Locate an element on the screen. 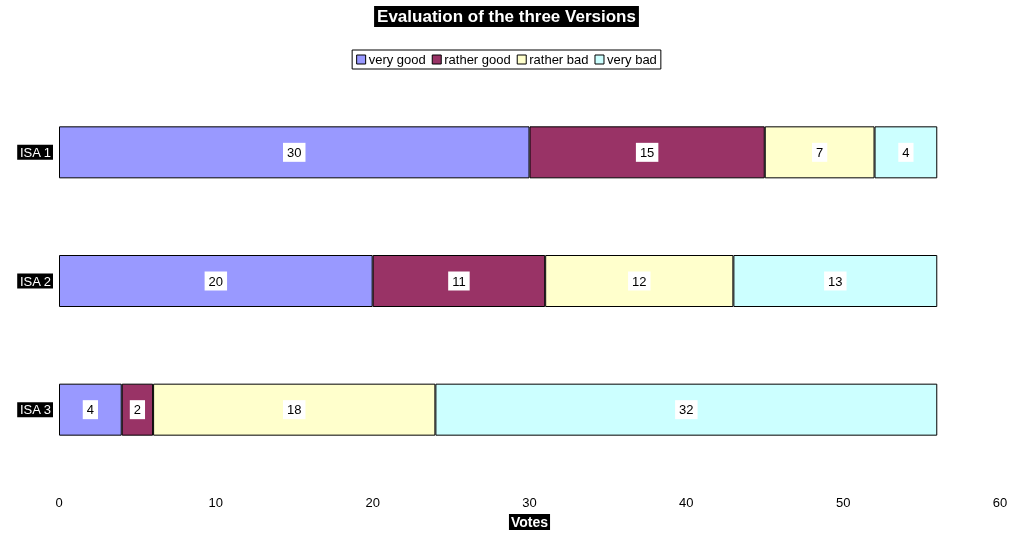  data-label: 18 is located at coordinates (294, 410).